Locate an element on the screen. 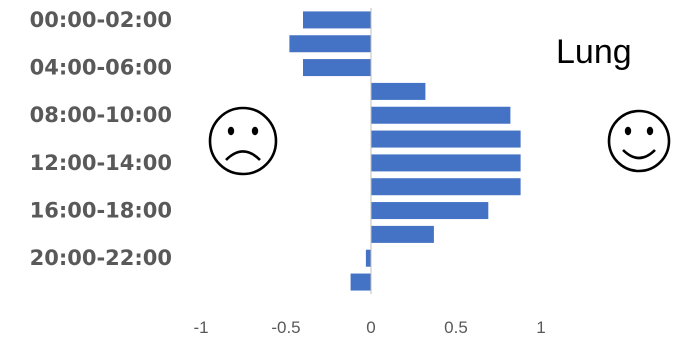  bar-20:00-22:00 is located at coordinates (368, 258).